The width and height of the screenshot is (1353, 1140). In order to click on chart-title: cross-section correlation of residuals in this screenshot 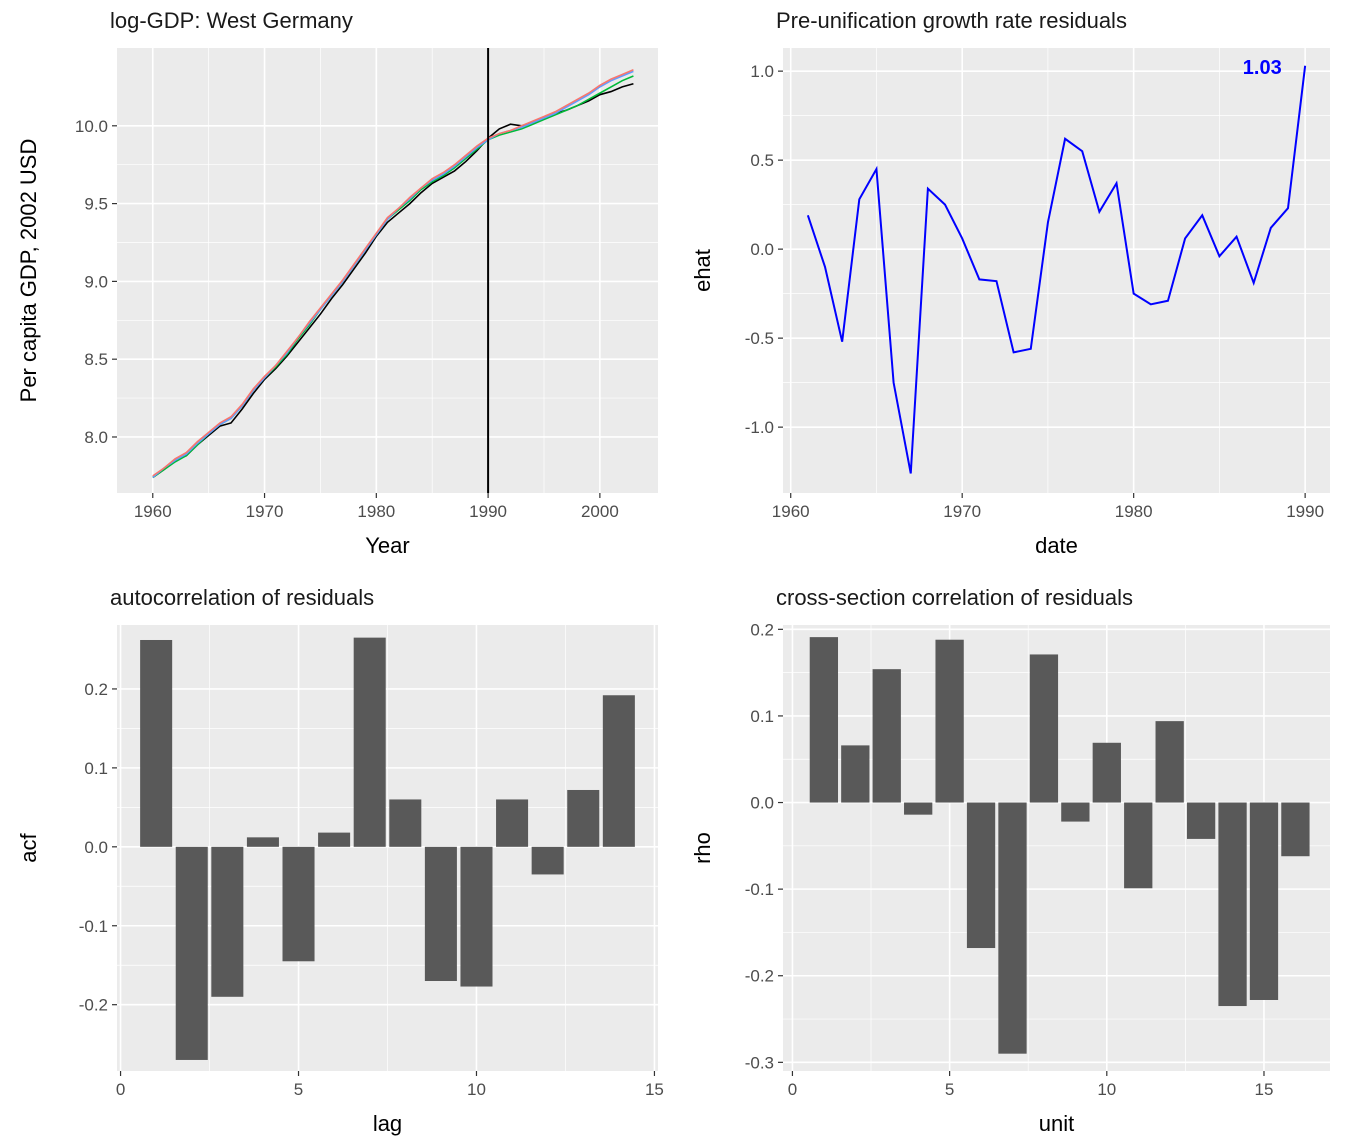, I will do `click(954, 597)`.